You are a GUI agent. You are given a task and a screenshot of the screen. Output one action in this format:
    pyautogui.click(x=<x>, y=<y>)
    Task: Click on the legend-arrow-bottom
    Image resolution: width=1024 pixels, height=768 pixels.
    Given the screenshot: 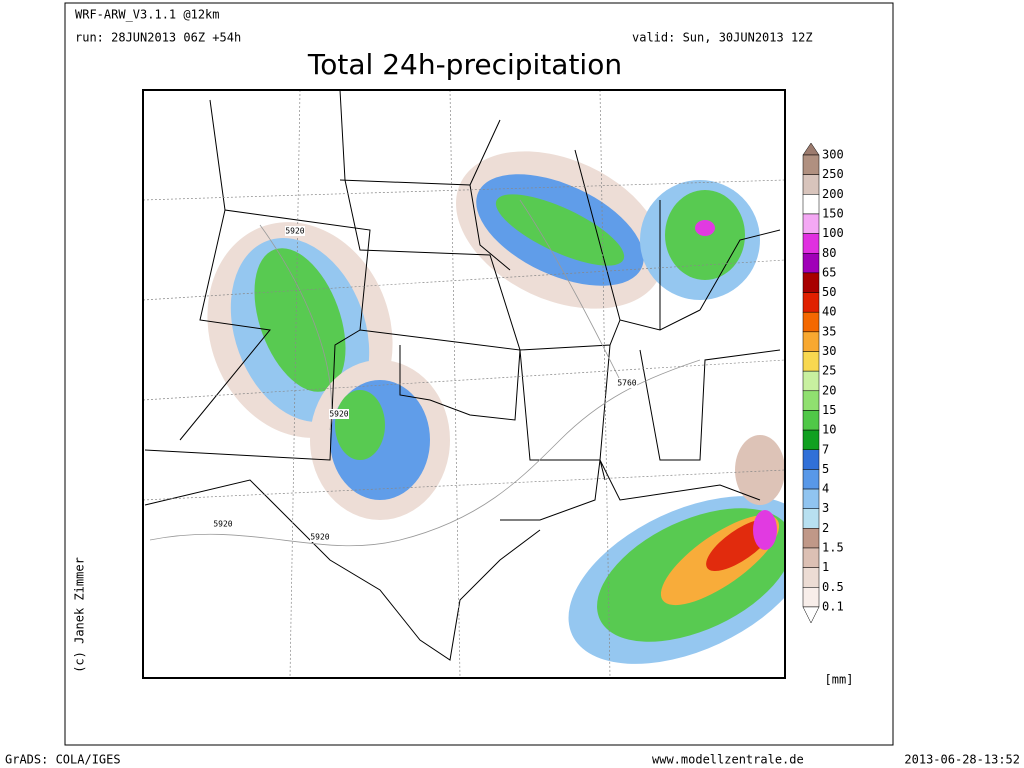 What is the action you would take?
    pyautogui.click(x=811, y=615)
    